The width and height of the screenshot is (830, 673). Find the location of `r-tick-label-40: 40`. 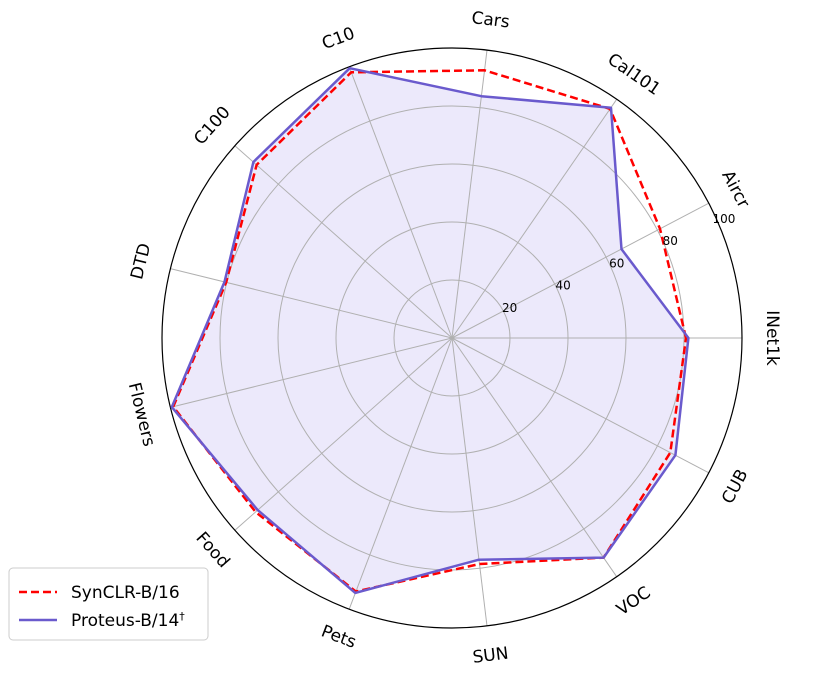

r-tick-label-40: 40 is located at coordinates (563, 286).